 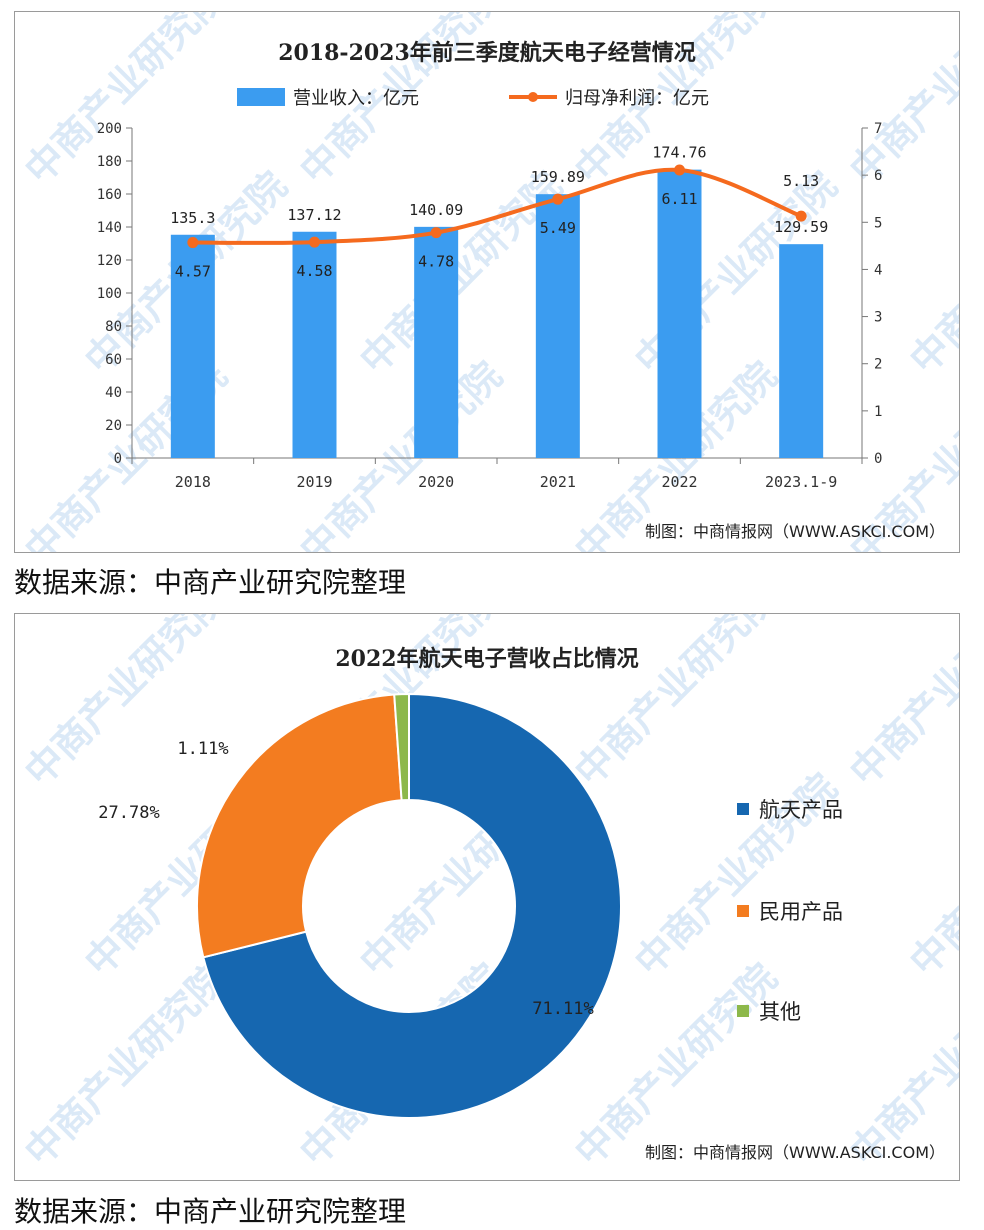 What do you see at coordinates (109, 195) in the screenshot?
I see `left-tick-label: 160` at bounding box center [109, 195].